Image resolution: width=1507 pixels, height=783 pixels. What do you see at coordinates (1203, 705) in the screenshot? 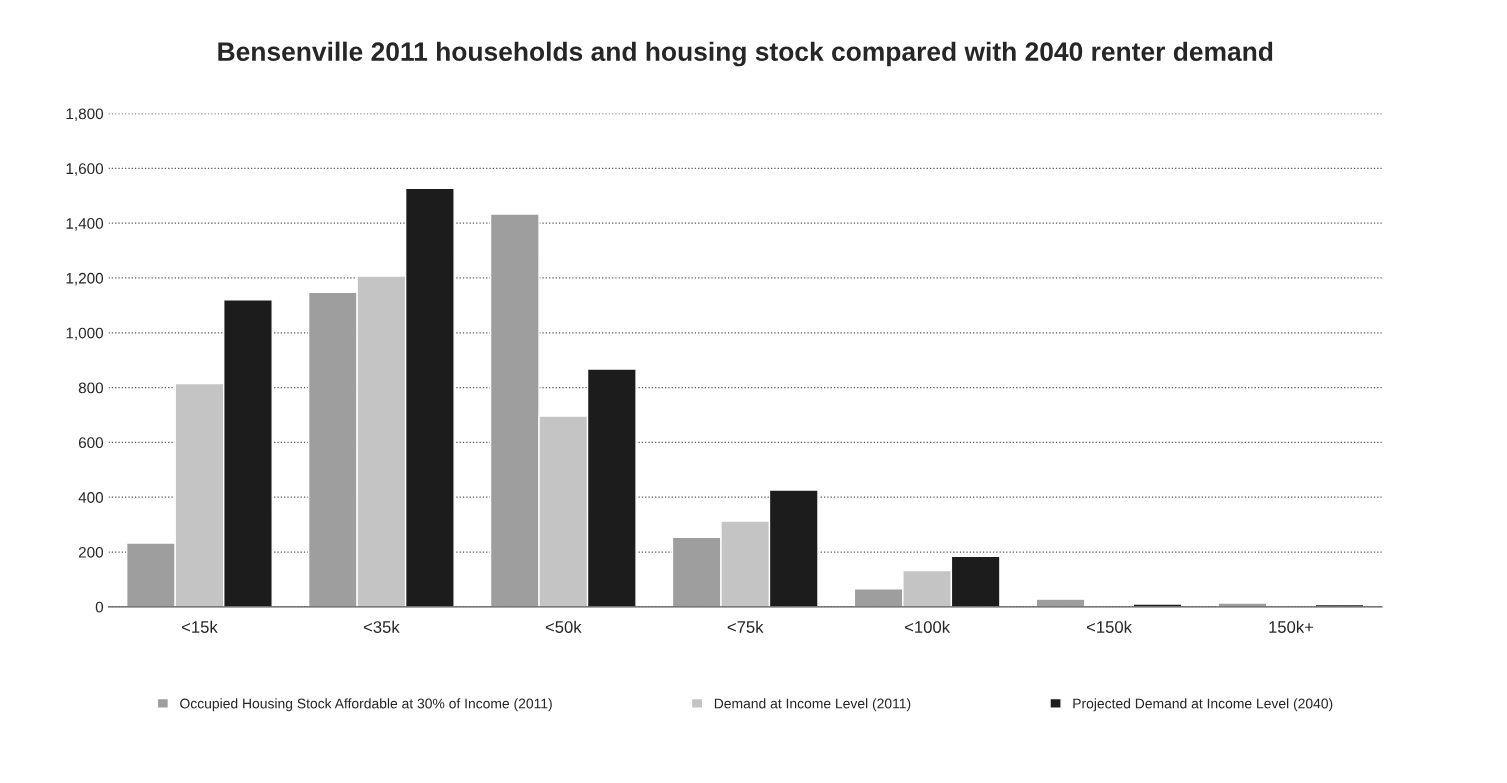
I see `legend-label: Projected Demand at Income Level (2040)` at bounding box center [1203, 705].